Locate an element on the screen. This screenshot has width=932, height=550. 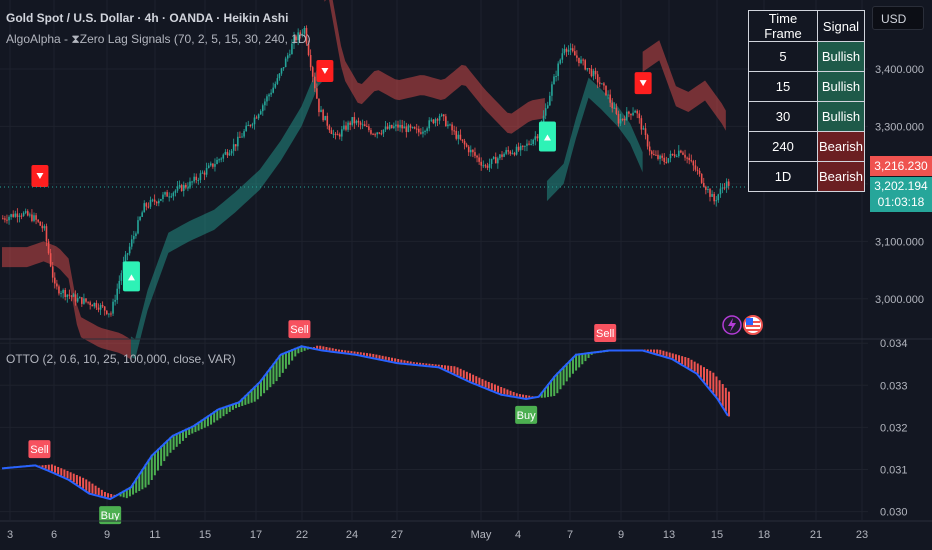
otto-sell-label is located at coordinates (39, 449).